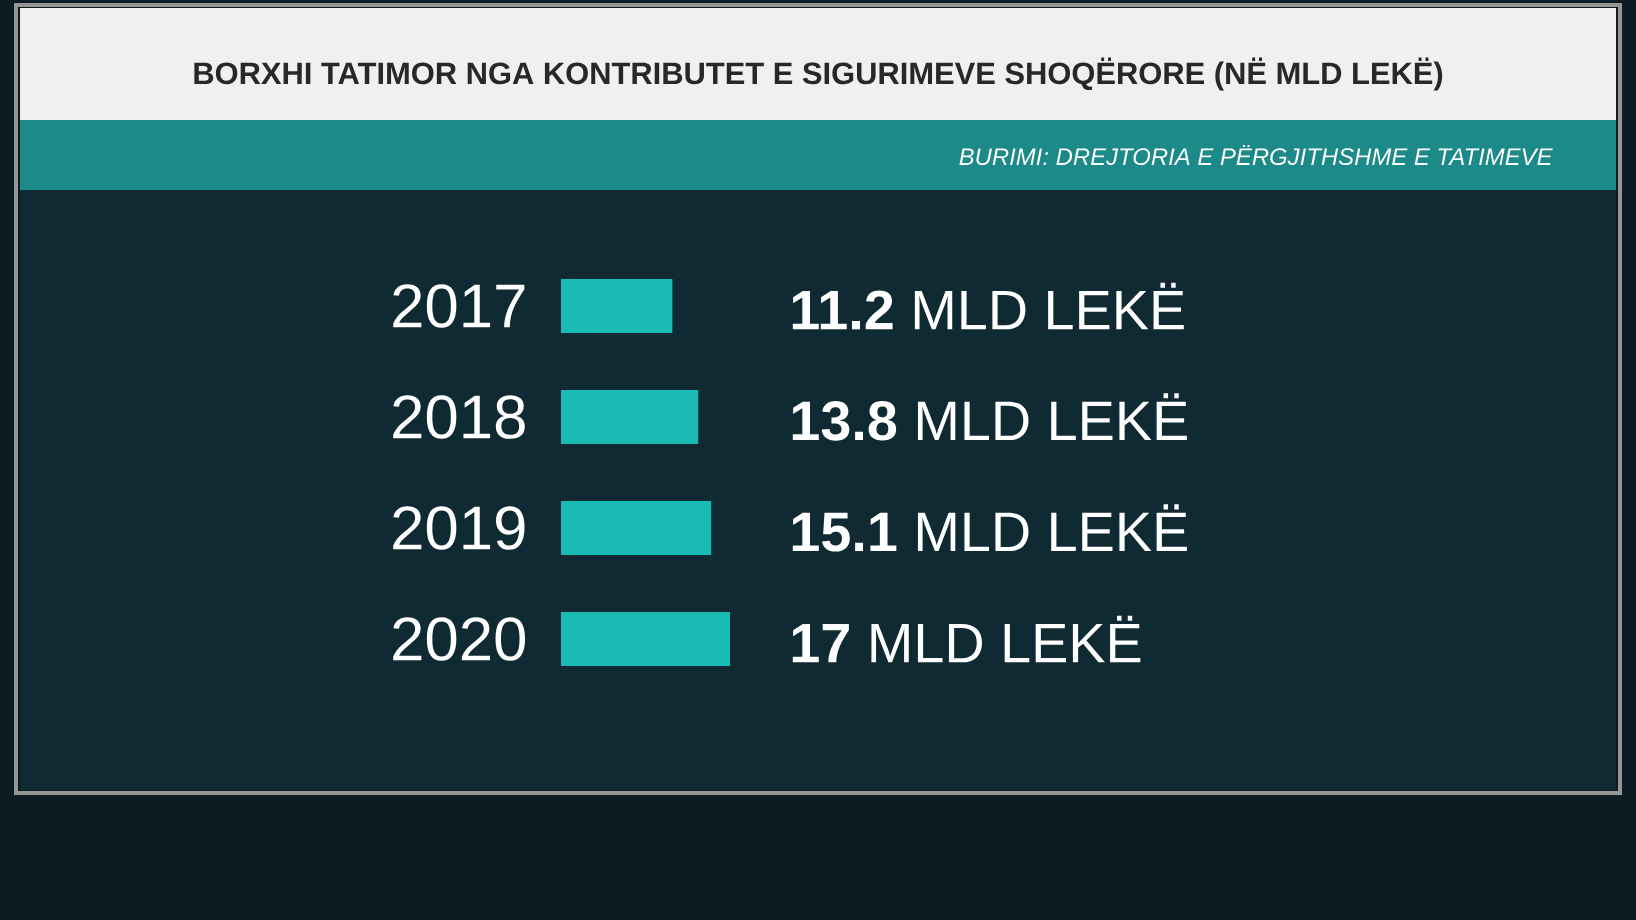 The width and height of the screenshot is (1636, 920). I want to click on text: BURIMI: DREJTORIA E PËRGJITHSHME E TATIMEVE, so click(1256, 155).